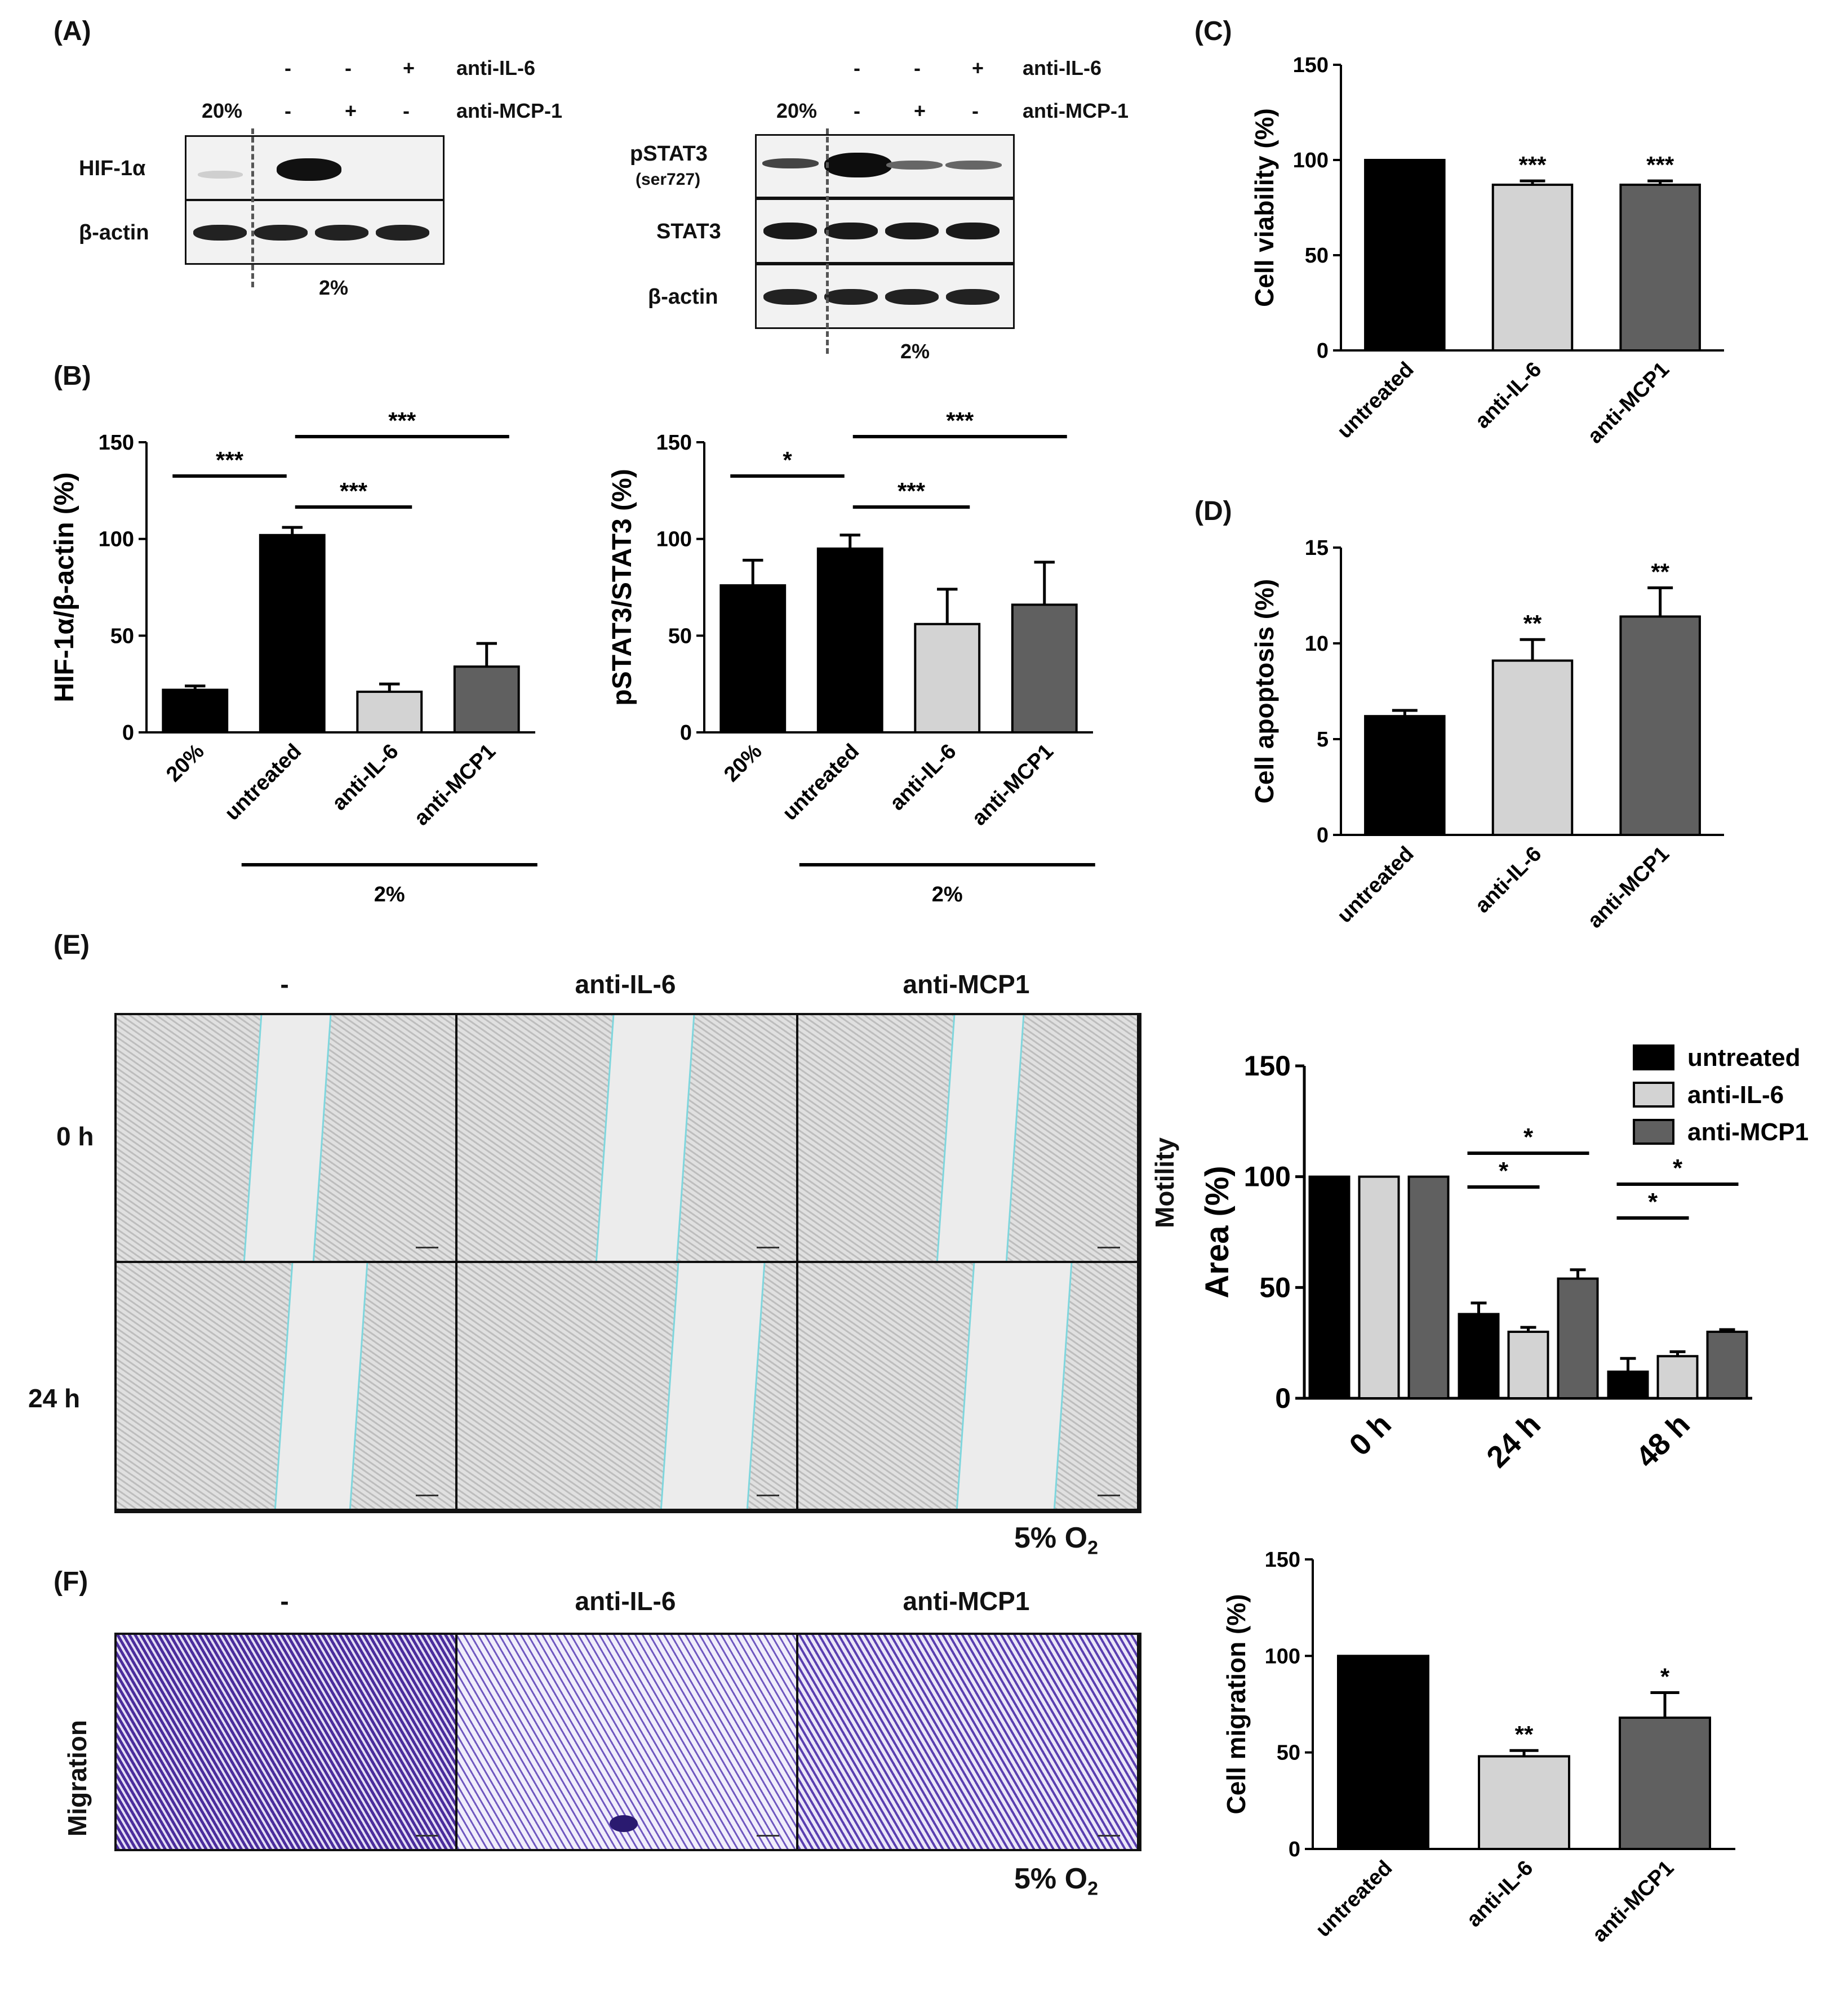  I want to click on f-col-header-1: -, so click(284, 1601).